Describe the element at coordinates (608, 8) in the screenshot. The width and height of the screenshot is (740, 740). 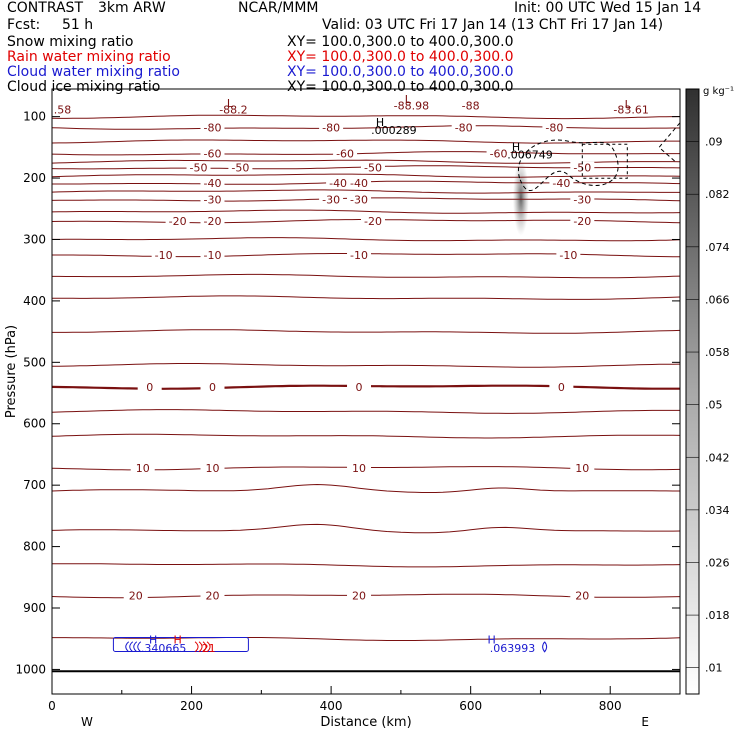
I see `header-init: Init: 00 UTC Wed 15 Jan 14` at that location.